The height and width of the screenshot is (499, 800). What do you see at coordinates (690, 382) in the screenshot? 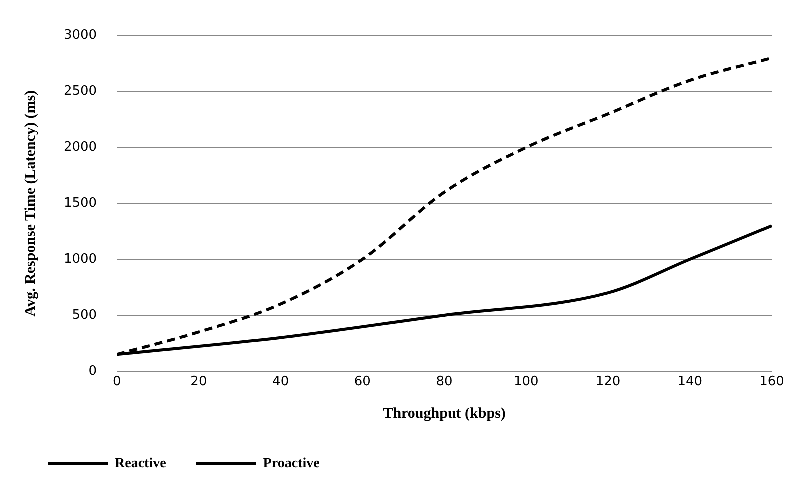
I see `x-tick-label: 140` at bounding box center [690, 382].